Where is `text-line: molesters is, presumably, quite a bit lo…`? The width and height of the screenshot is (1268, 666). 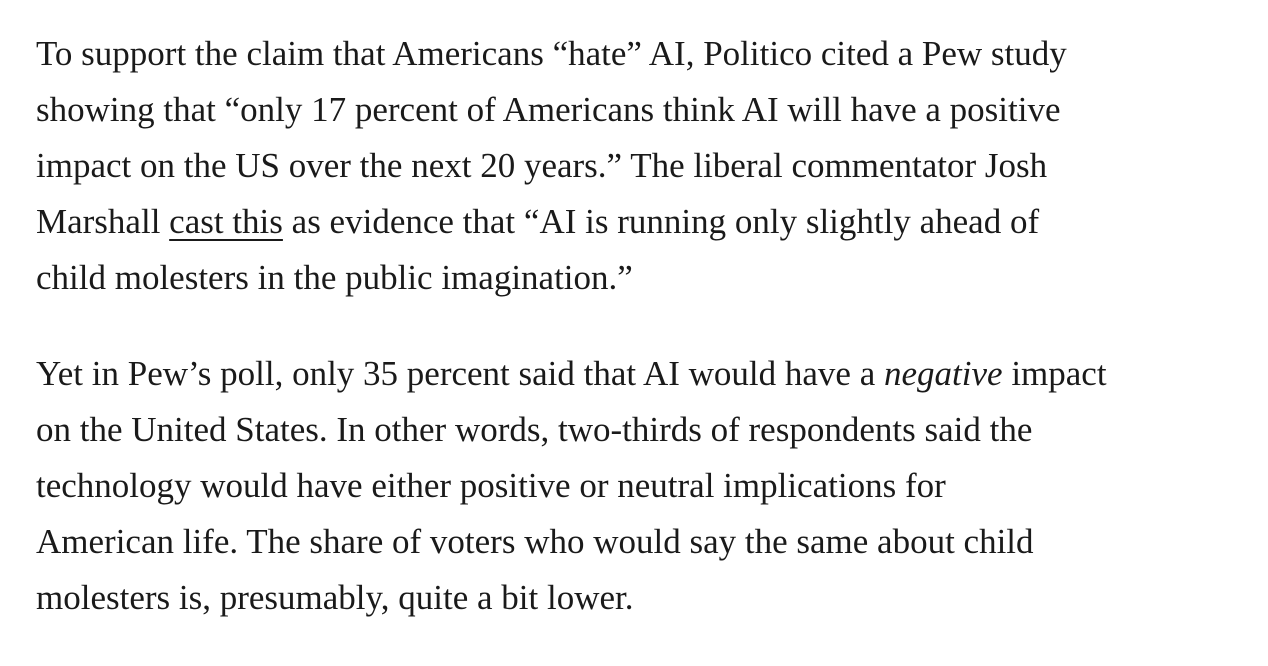 text-line: molesters is, presumably, quite a bit lo… is located at coordinates (335, 597).